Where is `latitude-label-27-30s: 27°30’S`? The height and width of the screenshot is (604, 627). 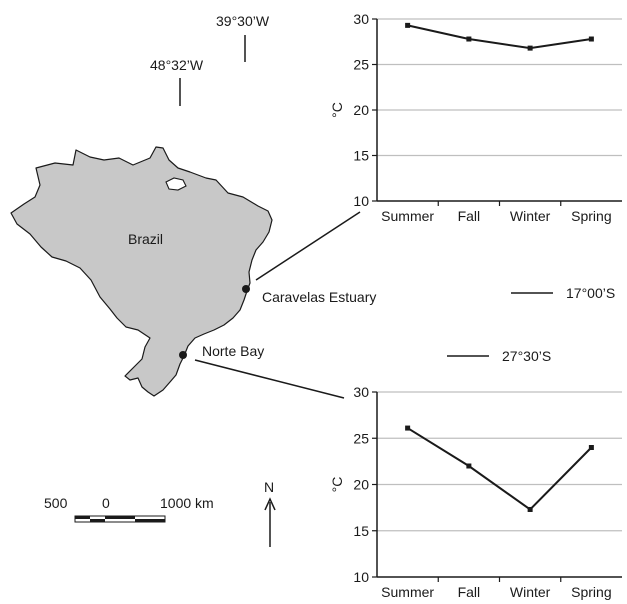 latitude-label-27-30s: 27°30’S is located at coordinates (526, 356).